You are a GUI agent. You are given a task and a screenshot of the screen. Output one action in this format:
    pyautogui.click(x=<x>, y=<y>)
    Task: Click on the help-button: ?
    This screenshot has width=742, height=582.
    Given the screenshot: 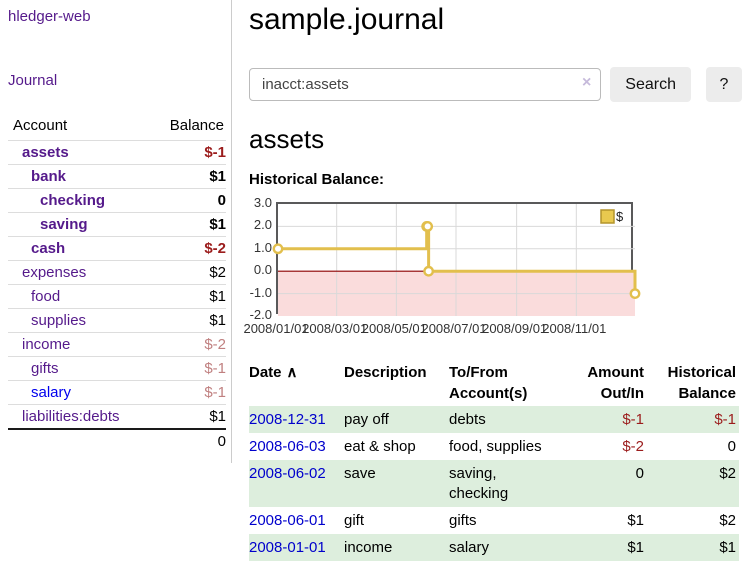 What is the action you would take?
    pyautogui.click(x=724, y=84)
    